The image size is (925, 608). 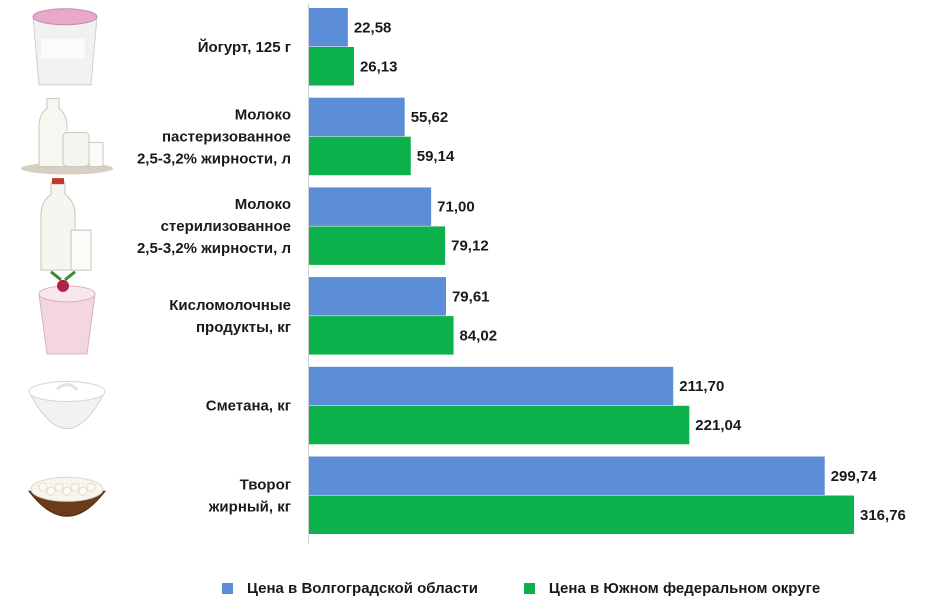 What do you see at coordinates (230, 316) in the screenshot?
I see `category-label-3: Кисломолочные продукты, кг` at bounding box center [230, 316].